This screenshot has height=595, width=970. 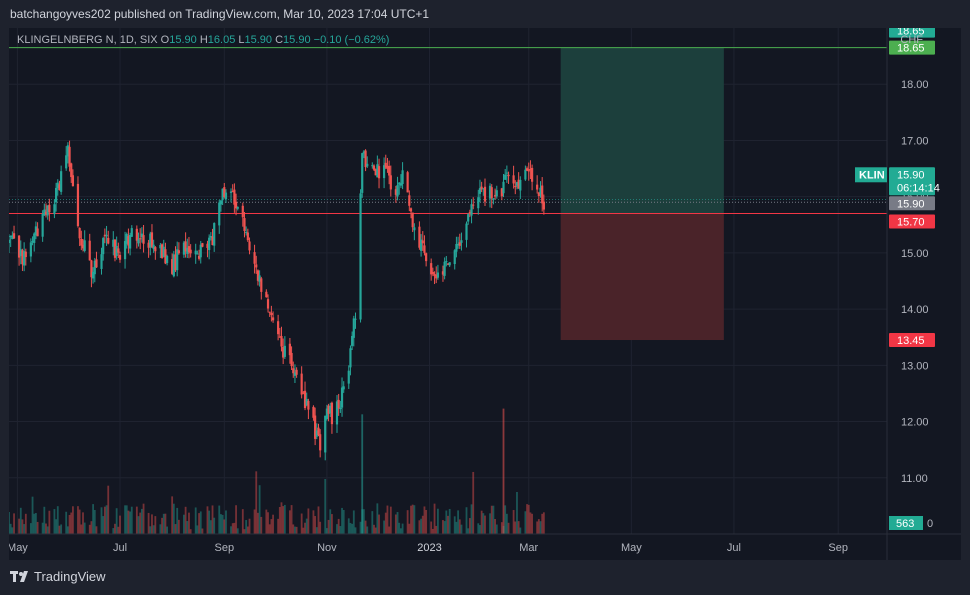 I want to click on currency-label: CHF, so click(x=911, y=40).